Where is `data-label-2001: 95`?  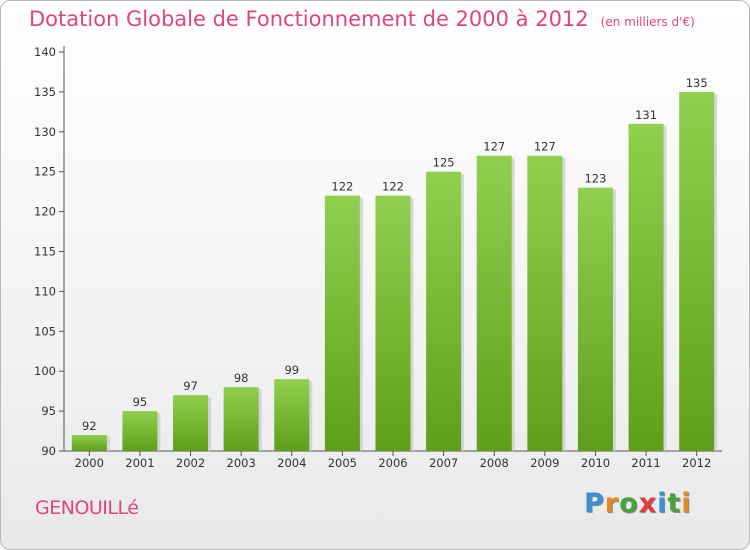 data-label-2001: 95 is located at coordinates (140, 402).